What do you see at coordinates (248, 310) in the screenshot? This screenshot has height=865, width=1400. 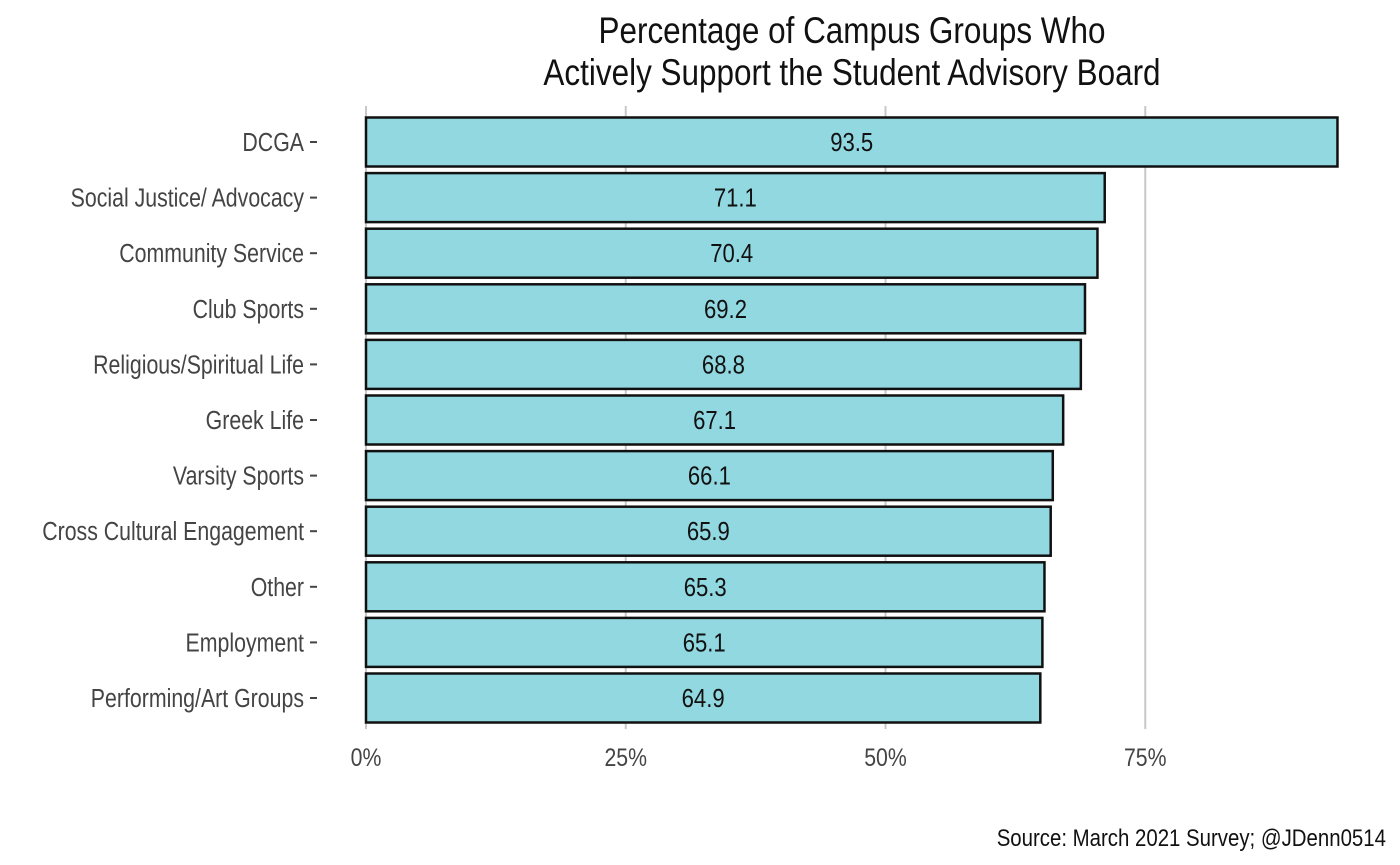 I see `category-label: Club Sports` at bounding box center [248, 310].